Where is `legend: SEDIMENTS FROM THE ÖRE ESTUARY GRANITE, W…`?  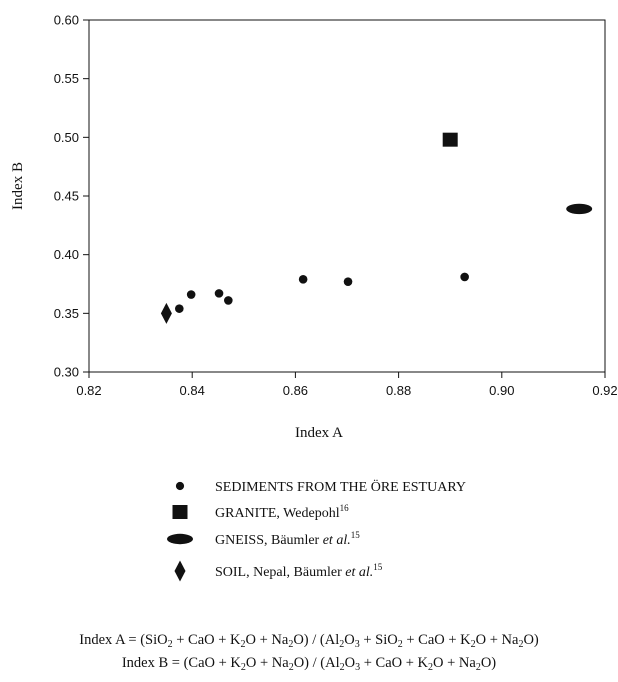
legend: SEDIMENTS FROM THE ÖRE ESTUARY GRANITE, W… is located at coordinates (316, 530).